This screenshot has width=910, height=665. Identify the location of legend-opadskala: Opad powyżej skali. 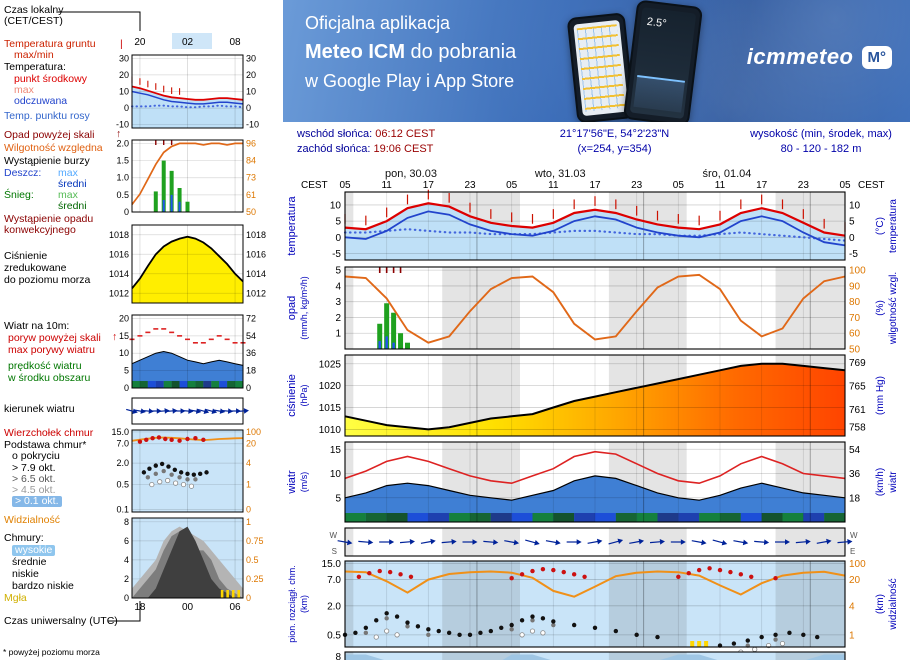
(49, 135).